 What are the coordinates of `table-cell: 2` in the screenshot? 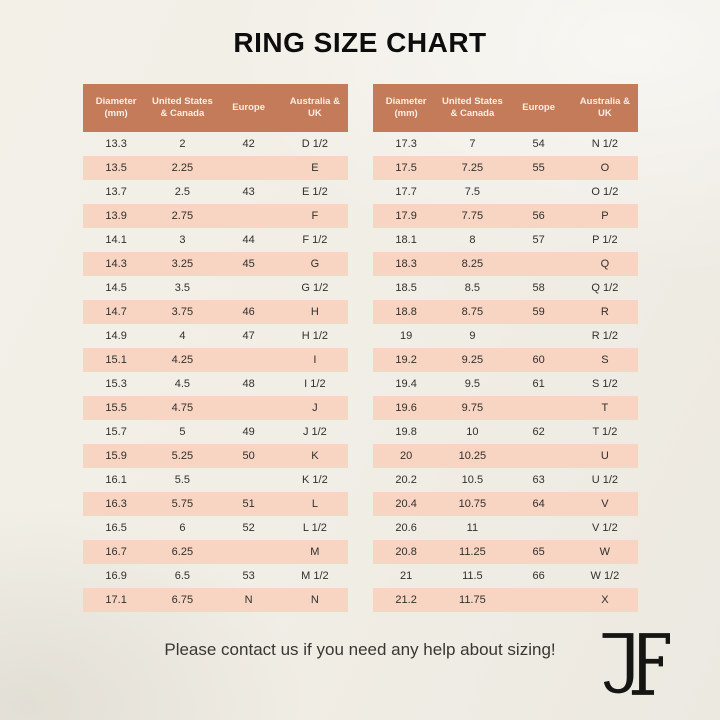 It's located at (182, 144).